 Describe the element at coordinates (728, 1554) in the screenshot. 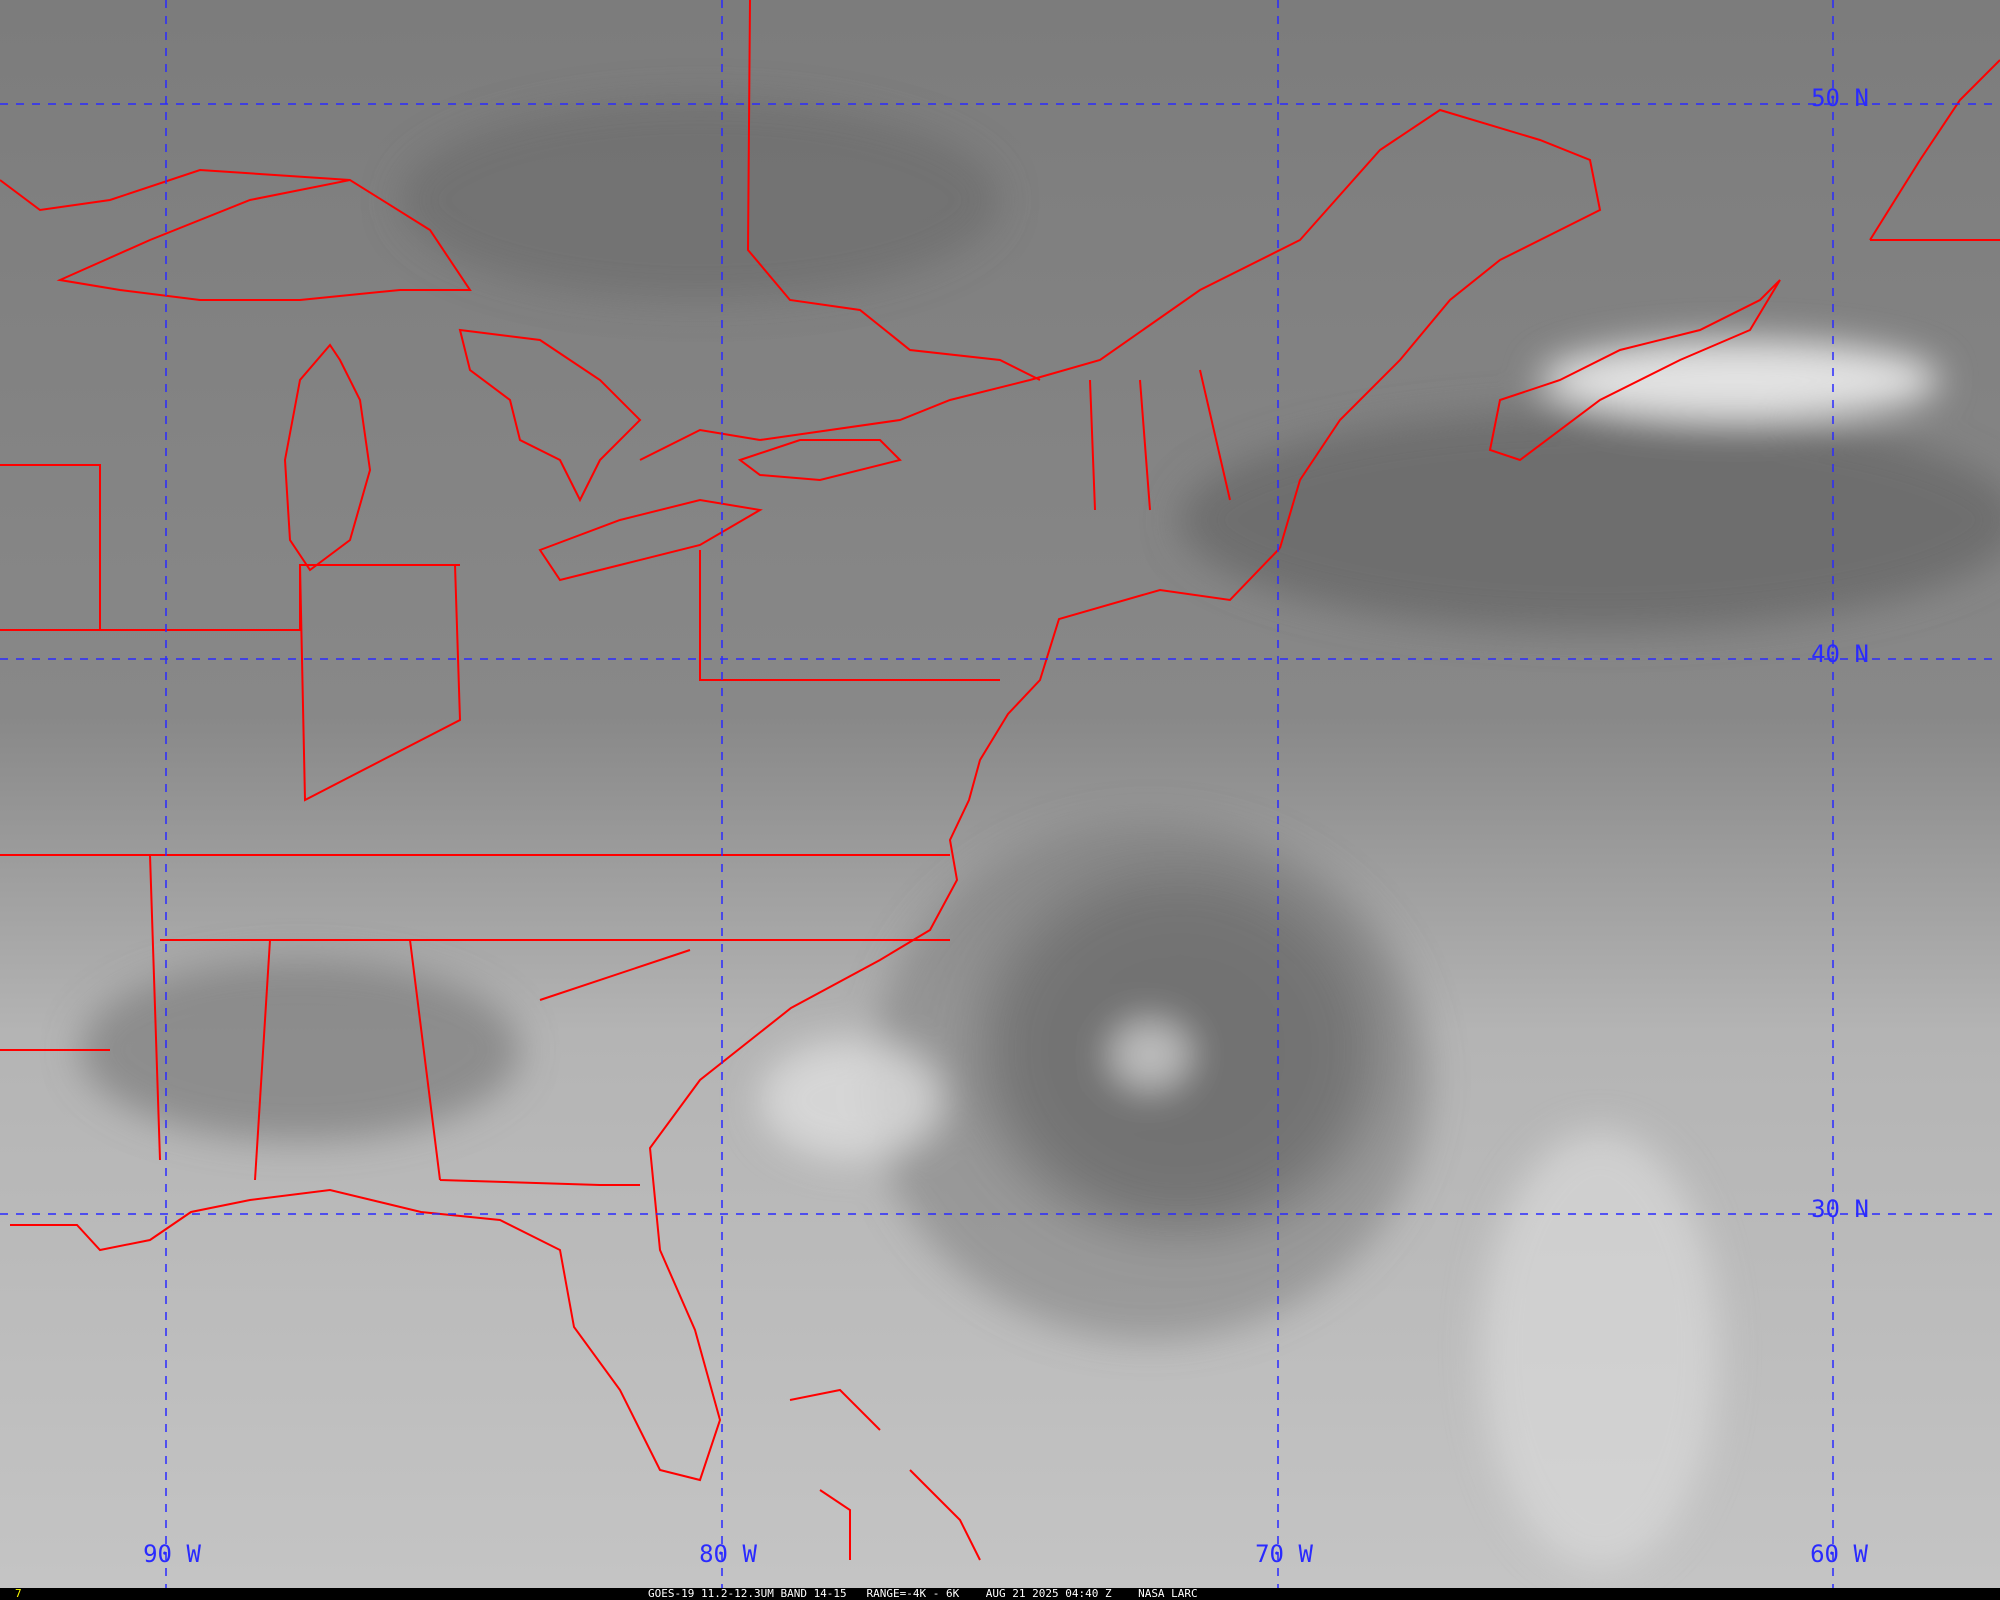

I see `lon-label: 80 W` at that location.